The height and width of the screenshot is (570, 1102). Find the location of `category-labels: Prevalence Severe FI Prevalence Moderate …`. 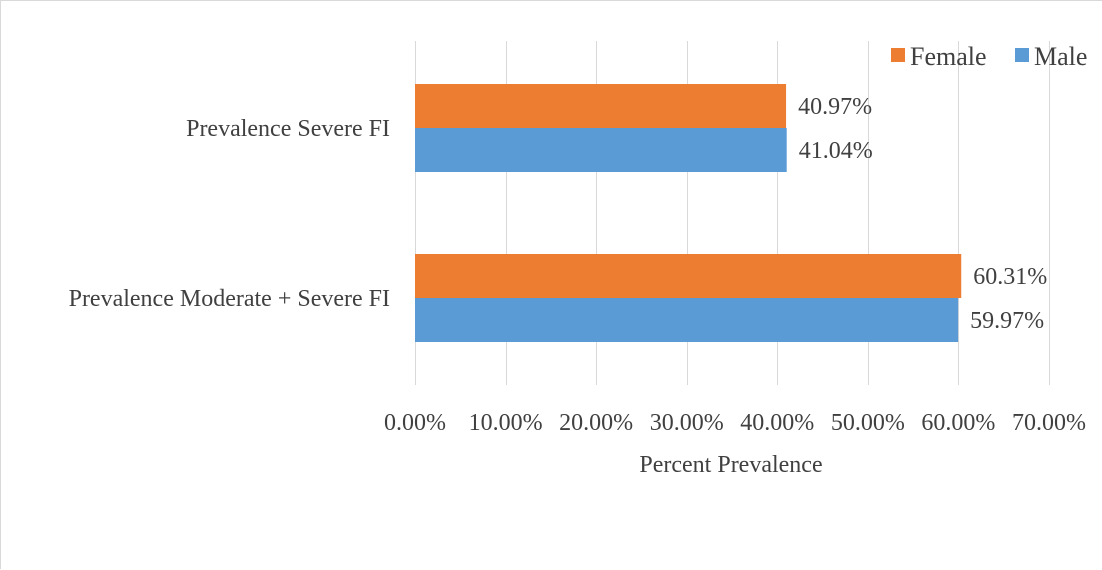

category-labels: Prevalence Severe FI Prevalence Moderate … is located at coordinates (229, 214).